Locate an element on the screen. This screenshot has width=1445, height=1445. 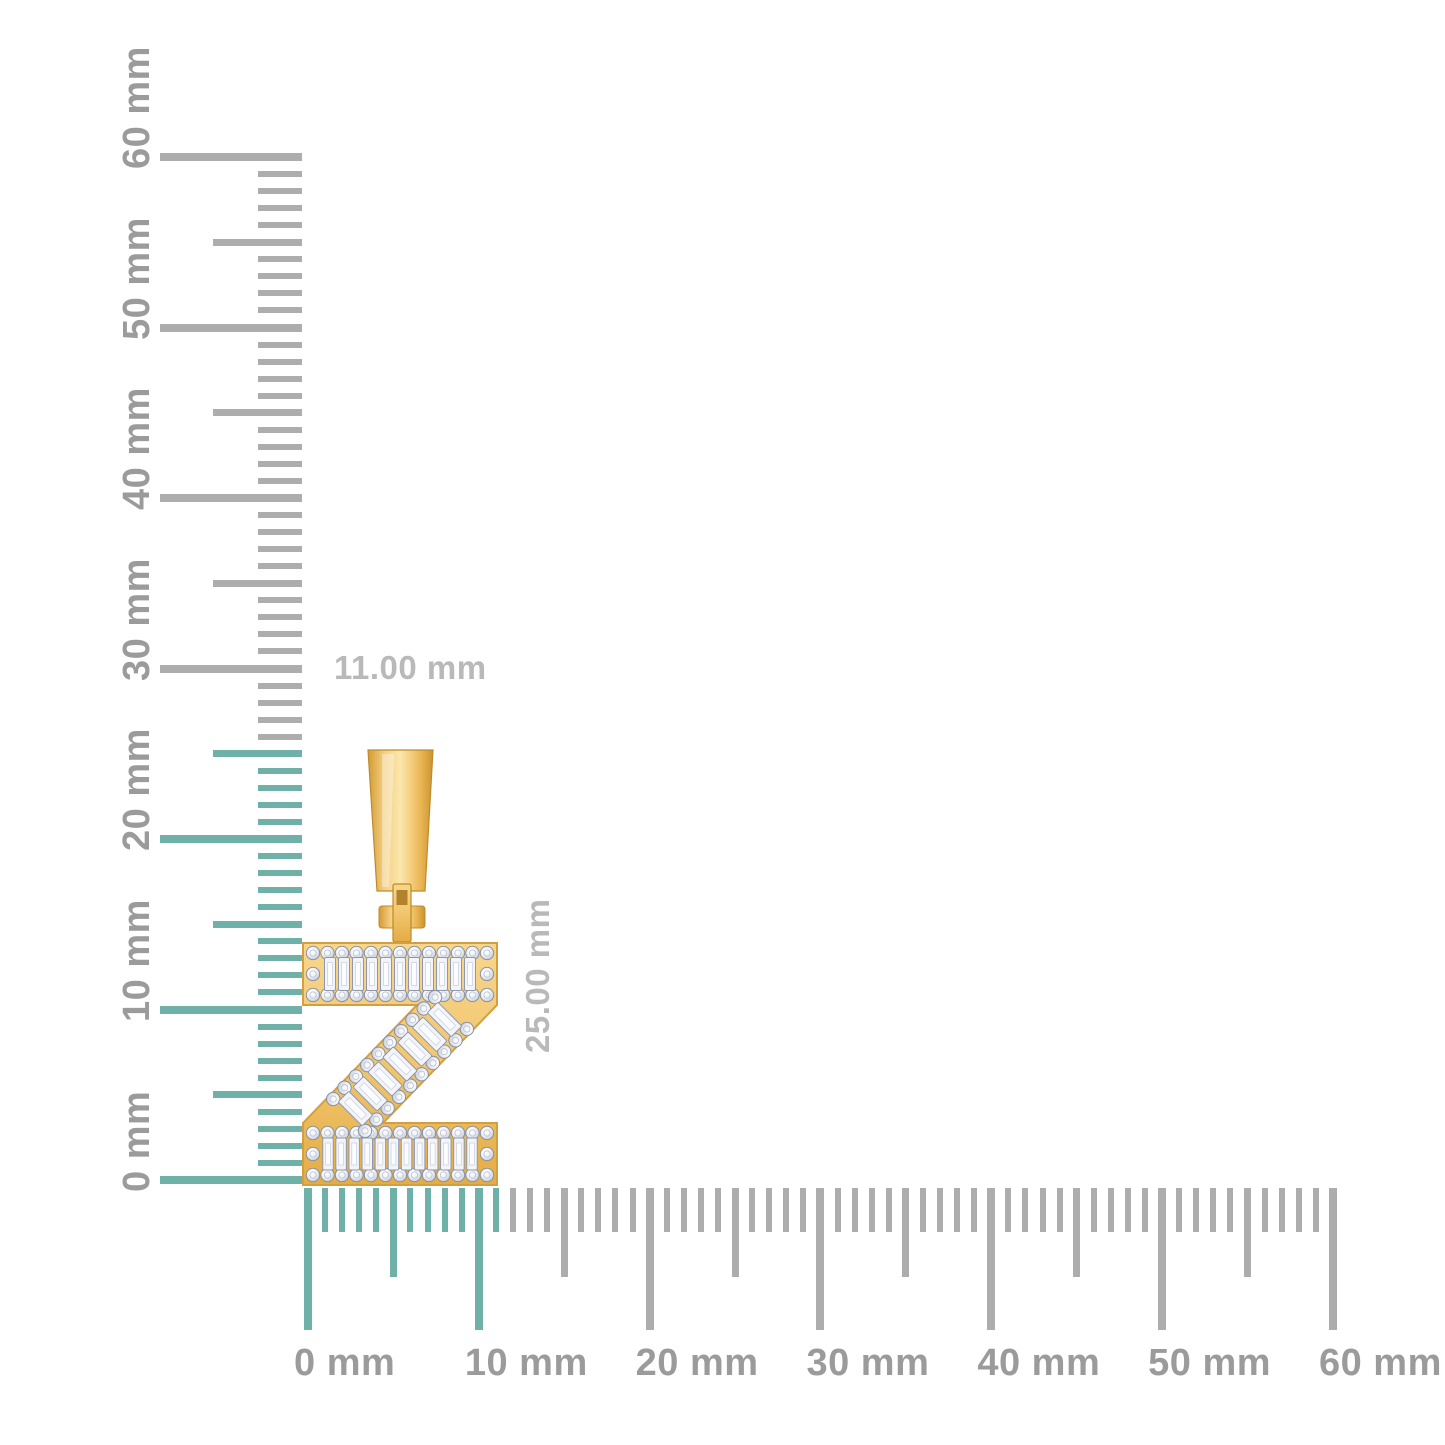
horizontal-ruler-tick-6mm is located at coordinates (410, 1210).